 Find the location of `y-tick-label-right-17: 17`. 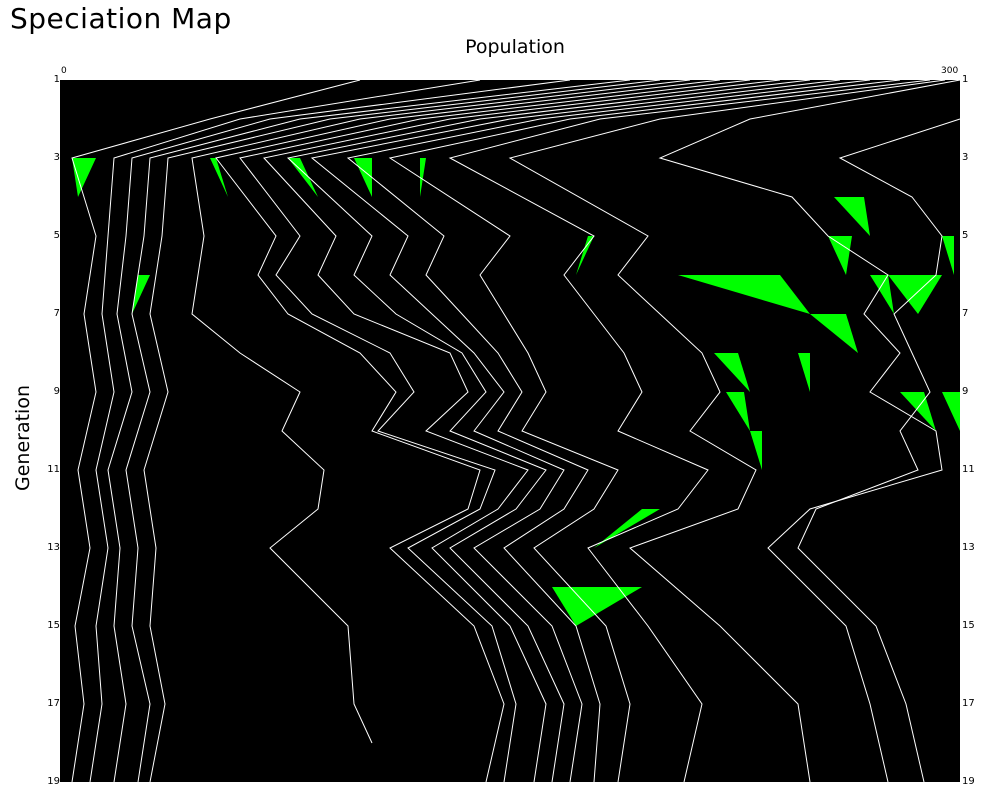

y-tick-label-right-17: 17 is located at coordinates (968, 703).